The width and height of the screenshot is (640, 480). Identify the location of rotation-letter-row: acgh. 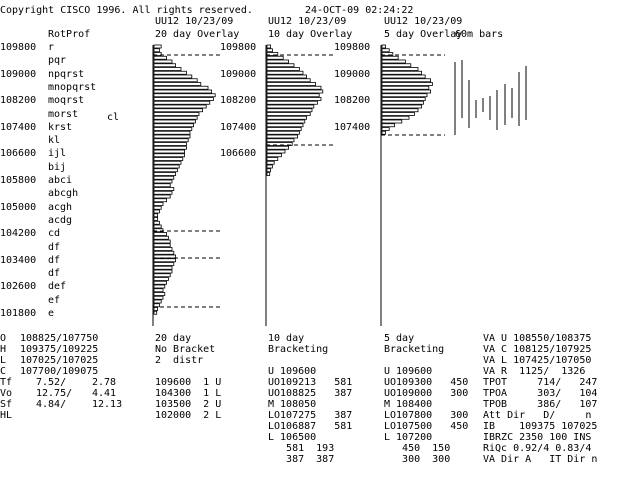
(60, 207).